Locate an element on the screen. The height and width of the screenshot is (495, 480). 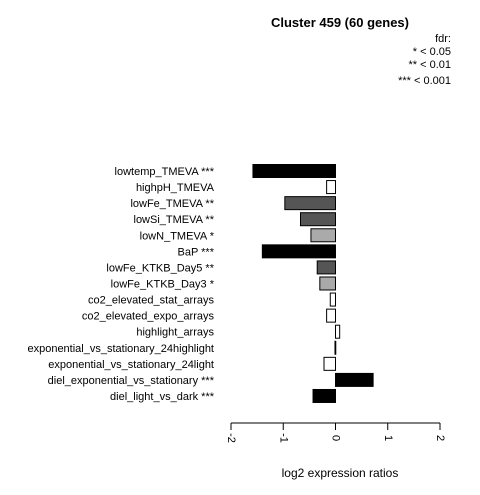
category-label-14: diel_exponential_vs_stationary *** is located at coordinates (131, 381).